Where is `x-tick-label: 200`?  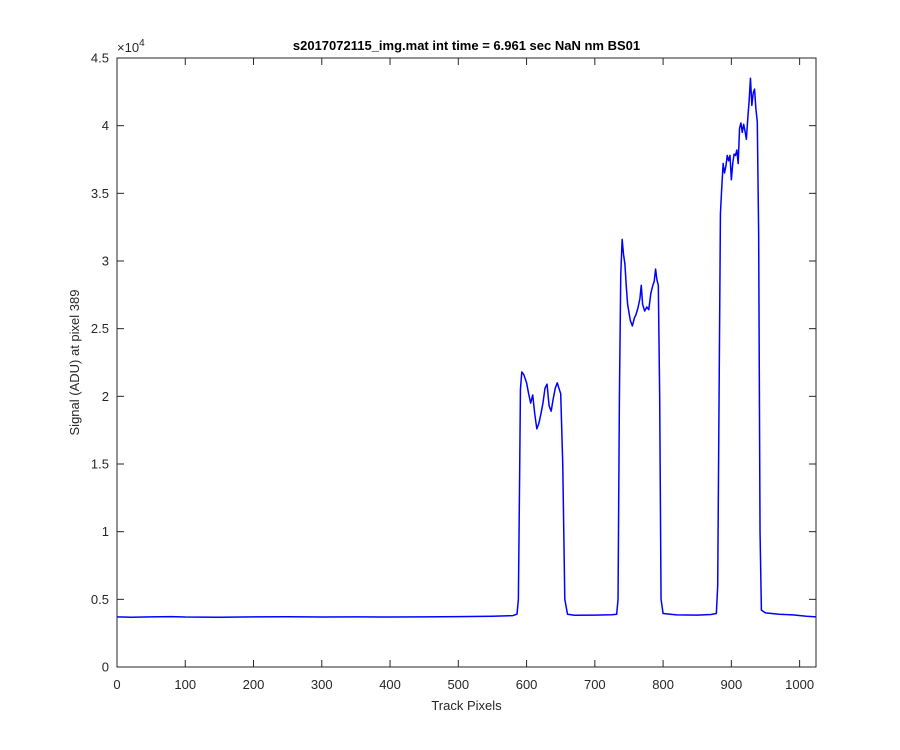
x-tick-label: 200 is located at coordinates (254, 684).